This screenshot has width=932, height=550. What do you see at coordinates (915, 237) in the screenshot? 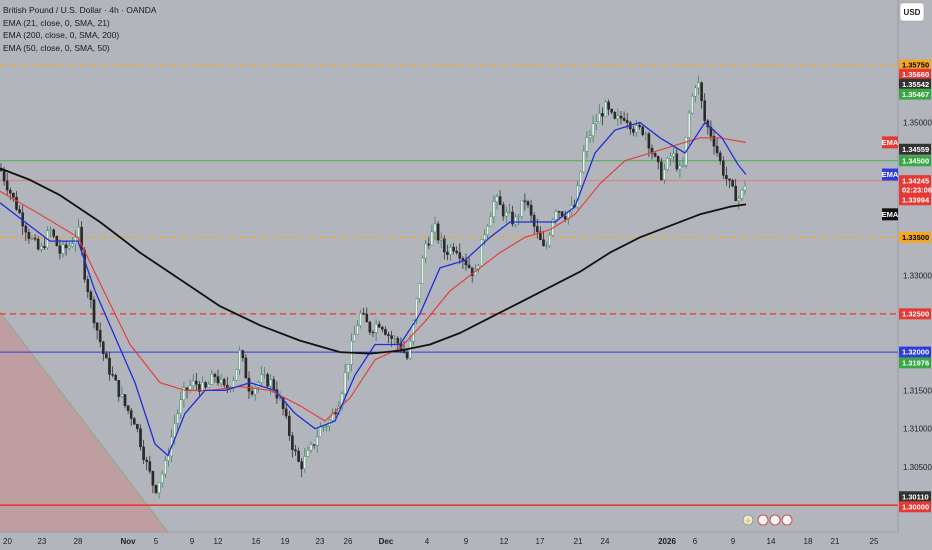
I see `price-tag-label: 1.33500` at bounding box center [915, 237].